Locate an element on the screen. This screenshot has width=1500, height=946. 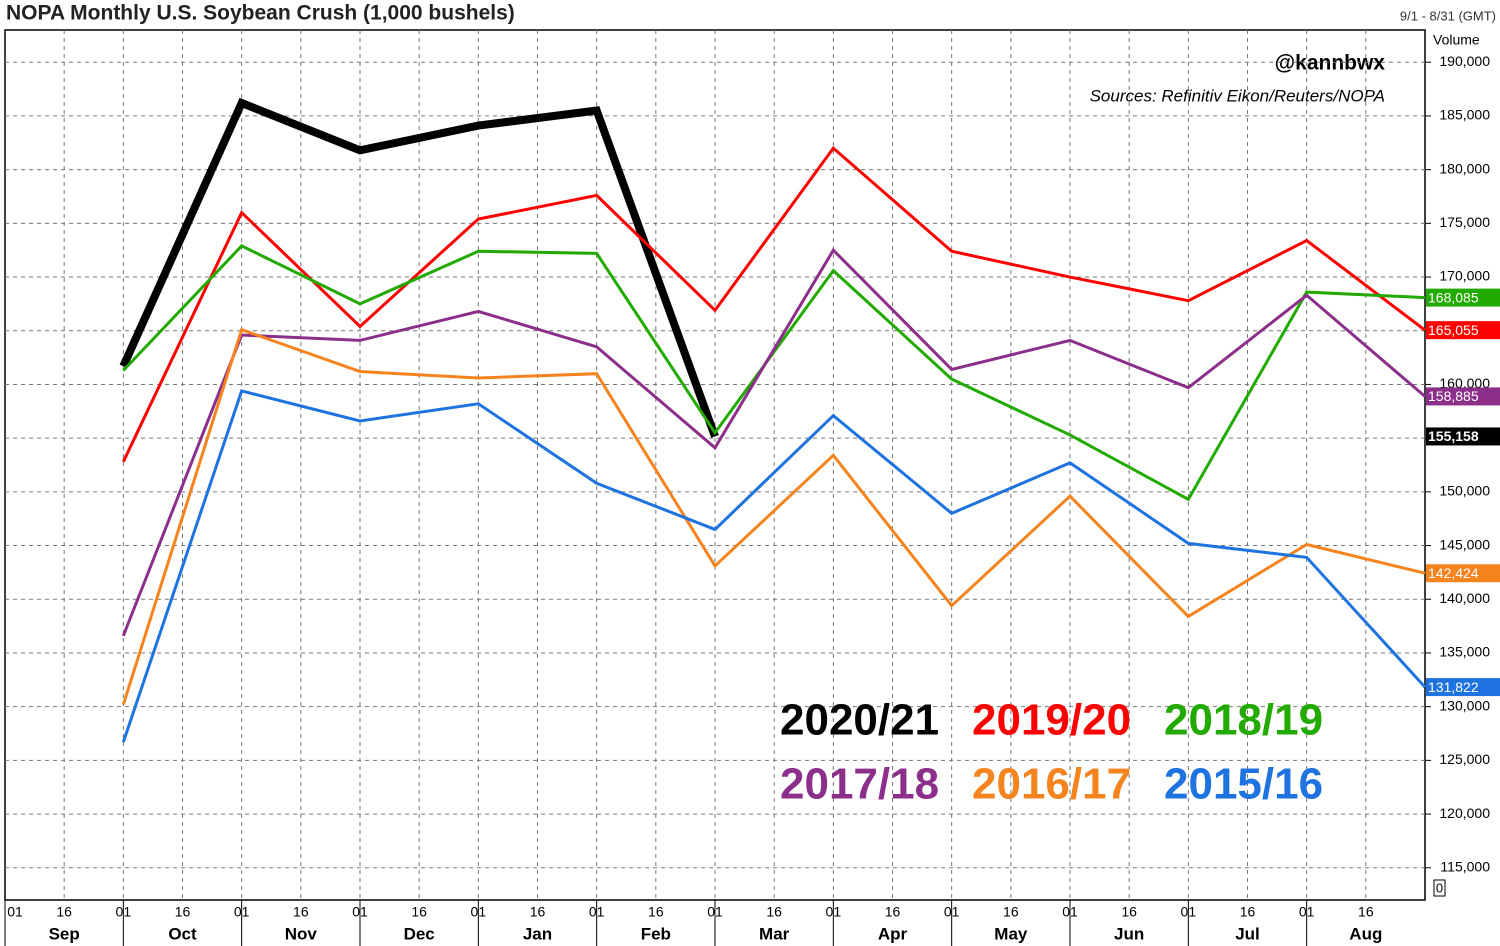
axis-label: Volume is located at coordinates (1456, 40).